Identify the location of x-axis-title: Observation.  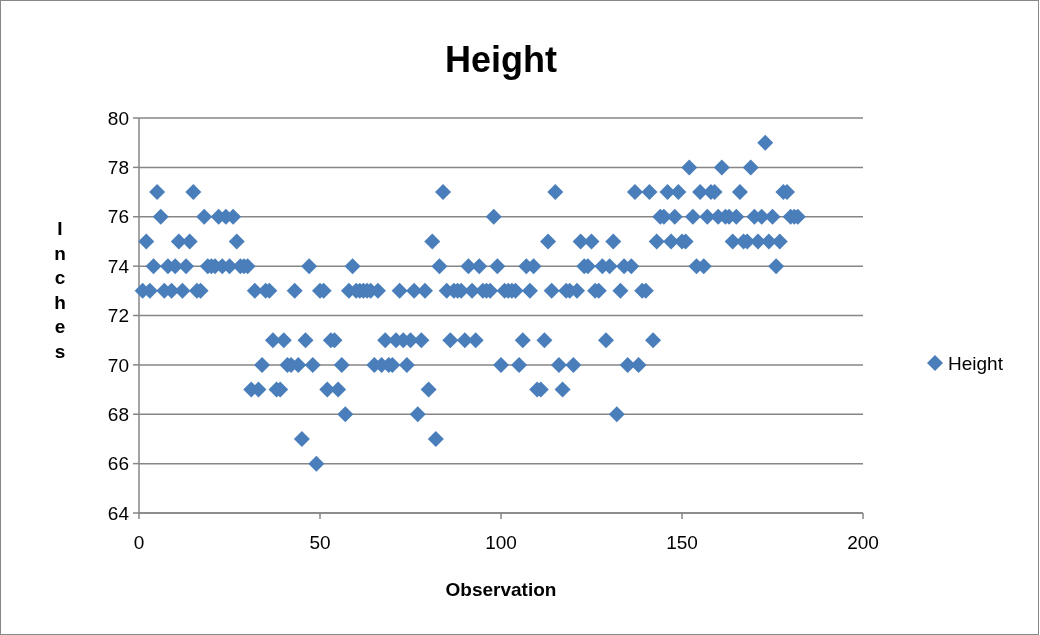
(501, 589).